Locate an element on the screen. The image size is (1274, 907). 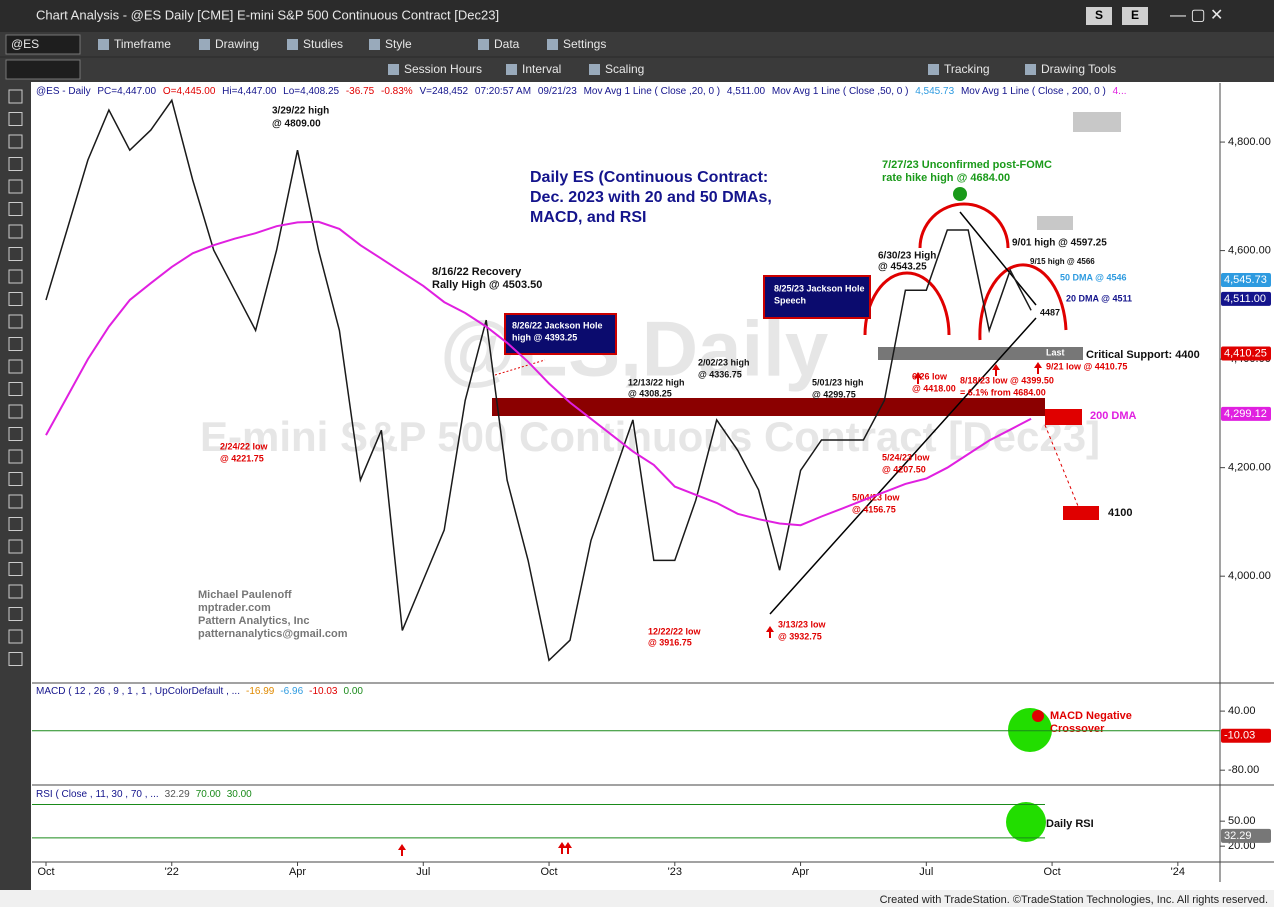
status-item: PC=4,447.00 is located at coordinates (126, 91).